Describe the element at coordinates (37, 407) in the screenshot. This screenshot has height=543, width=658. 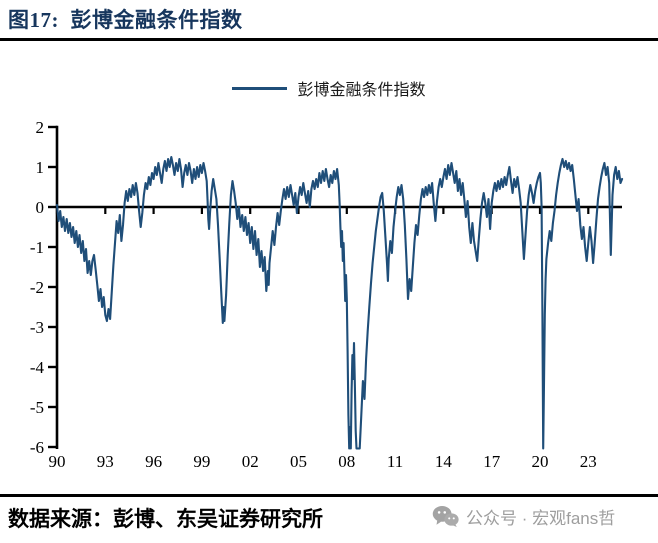
I see `y-axis-tick-label: -5` at that location.